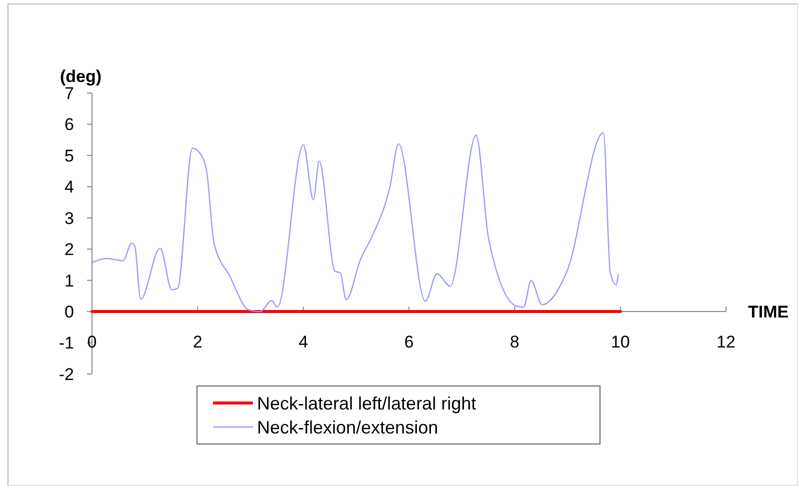 Image resolution: width=798 pixels, height=486 pixels. What do you see at coordinates (515, 342) in the screenshot?
I see `x-tick-label: 8` at bounding box center [515, 342].